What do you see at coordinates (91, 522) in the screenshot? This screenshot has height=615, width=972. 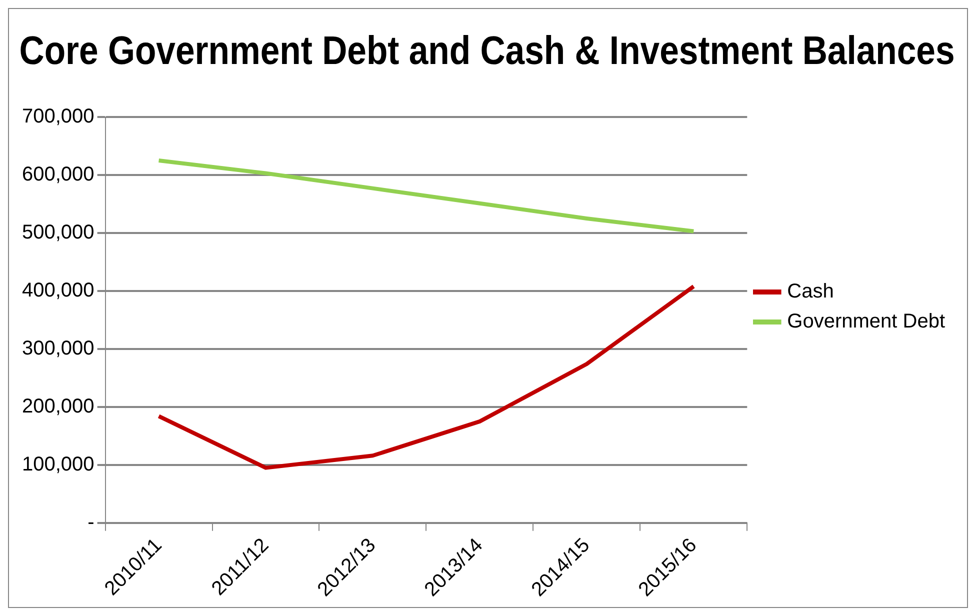 I see `y-tick-label: -` at bounding box center [91, 522].